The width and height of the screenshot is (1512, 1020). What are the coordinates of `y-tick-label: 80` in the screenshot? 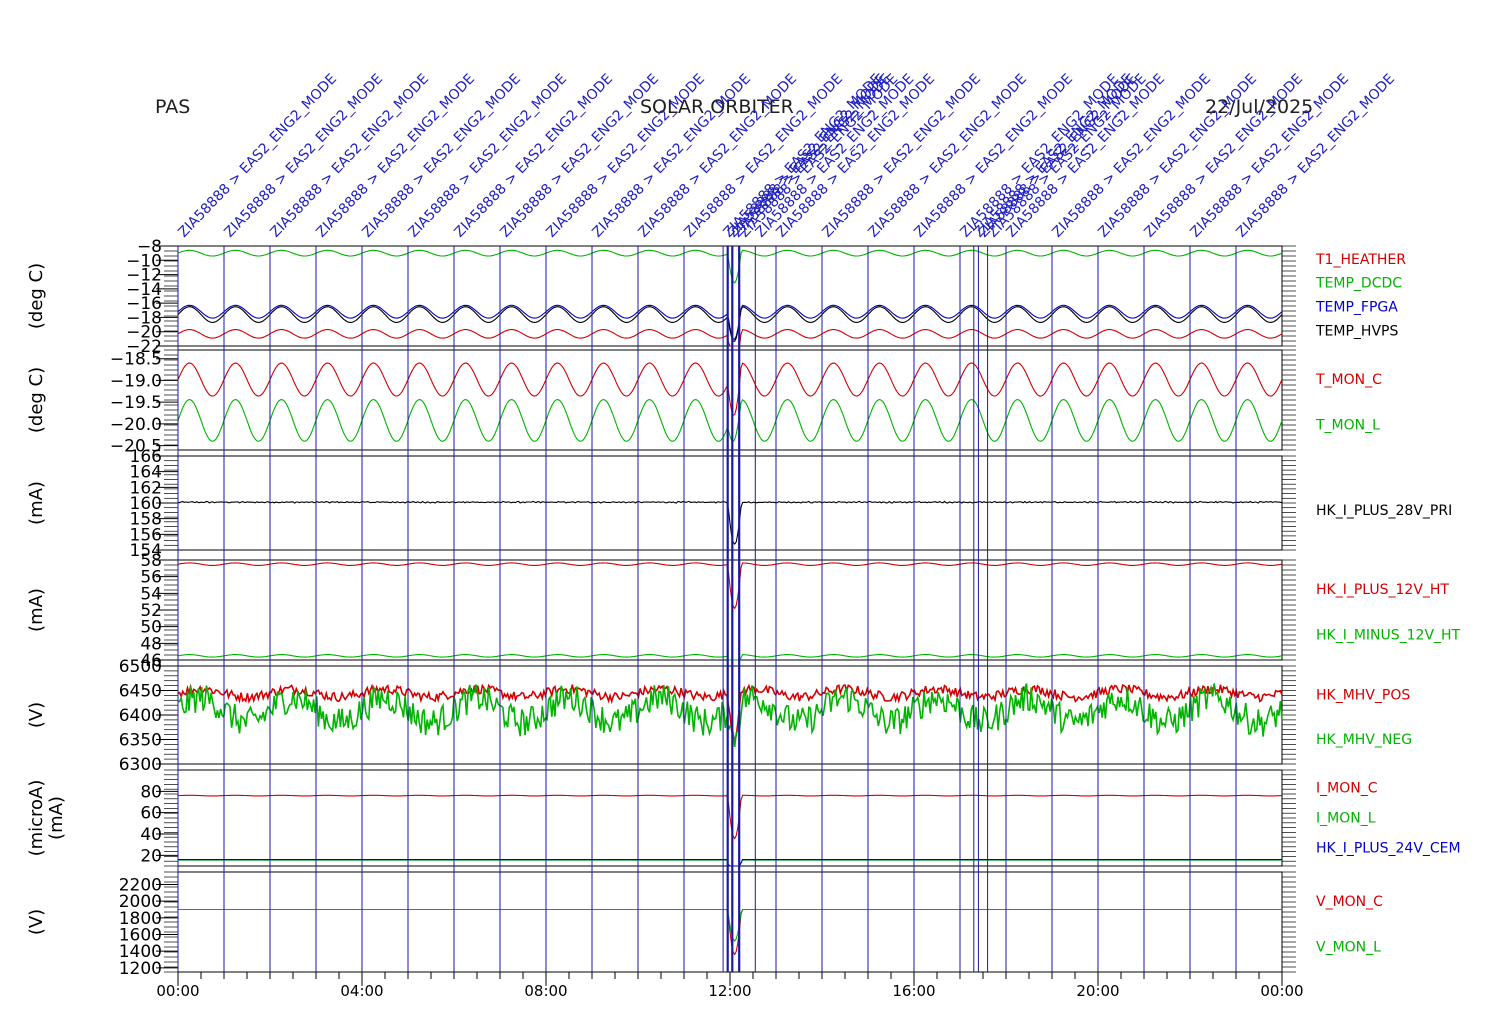 It's located at (151, 792).